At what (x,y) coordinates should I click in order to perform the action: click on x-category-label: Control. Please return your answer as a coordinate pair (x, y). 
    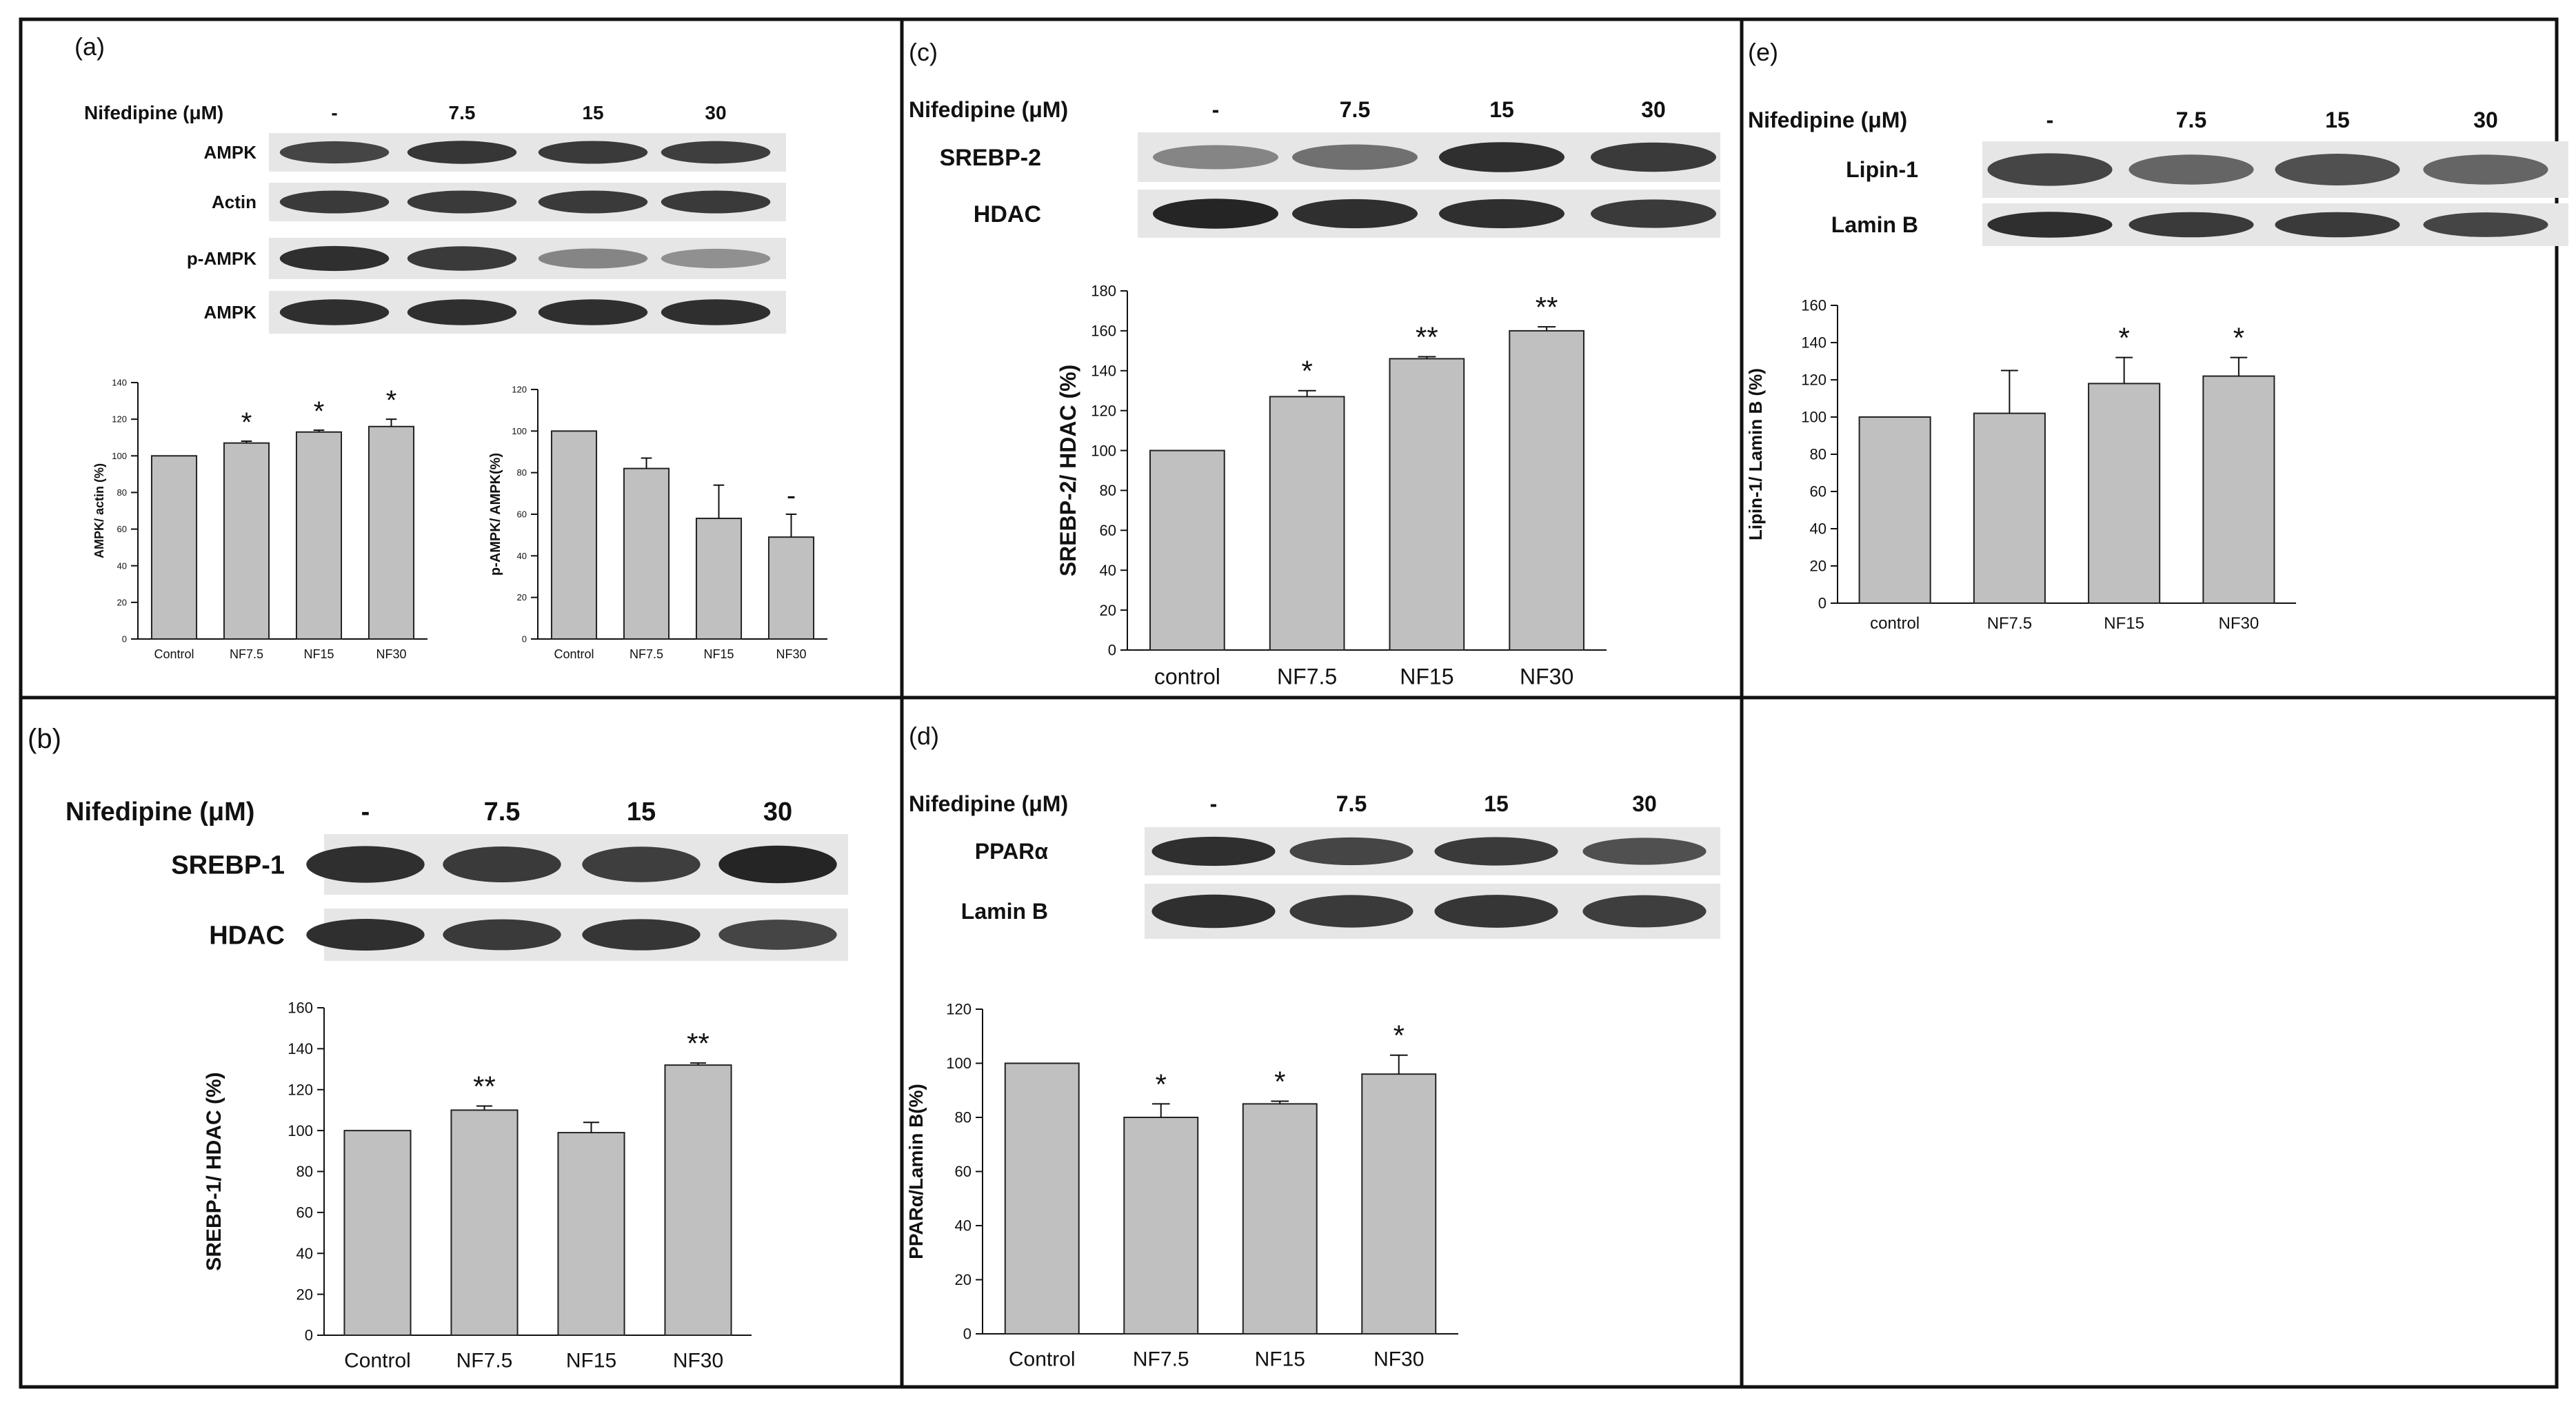
    Looking at the image, I should click on (1042, 1359).